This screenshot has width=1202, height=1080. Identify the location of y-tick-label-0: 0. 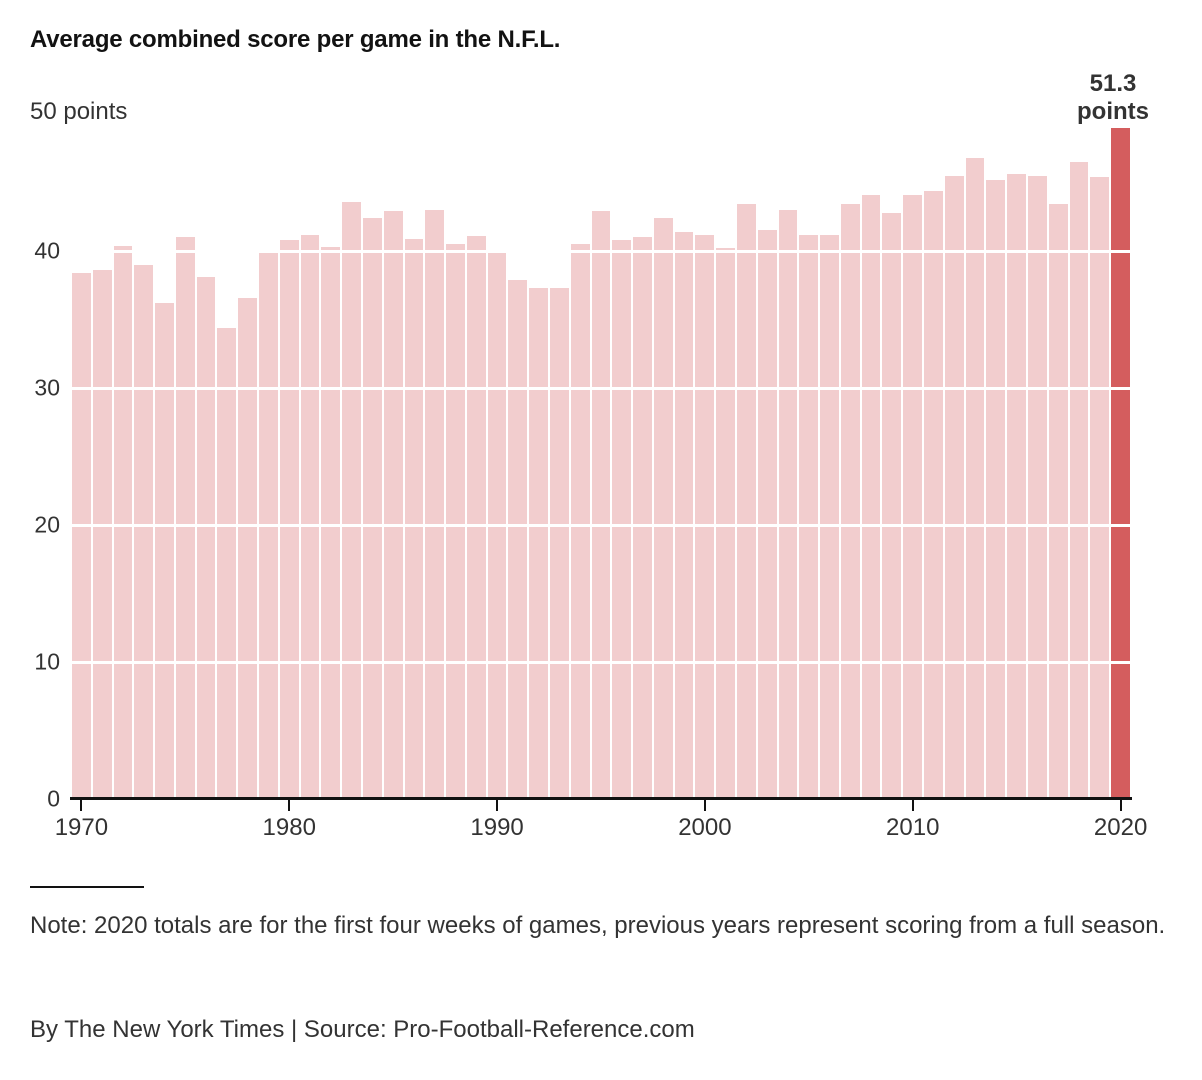
(53, 798).